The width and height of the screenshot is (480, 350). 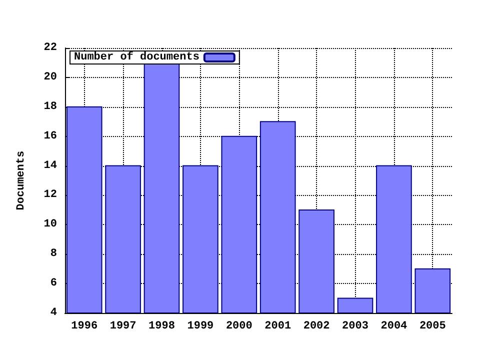 What do you see at coordinates (355, 326) in the screenshot?
I see `x-tick-label: 2003` at bounding box center [355, 326].